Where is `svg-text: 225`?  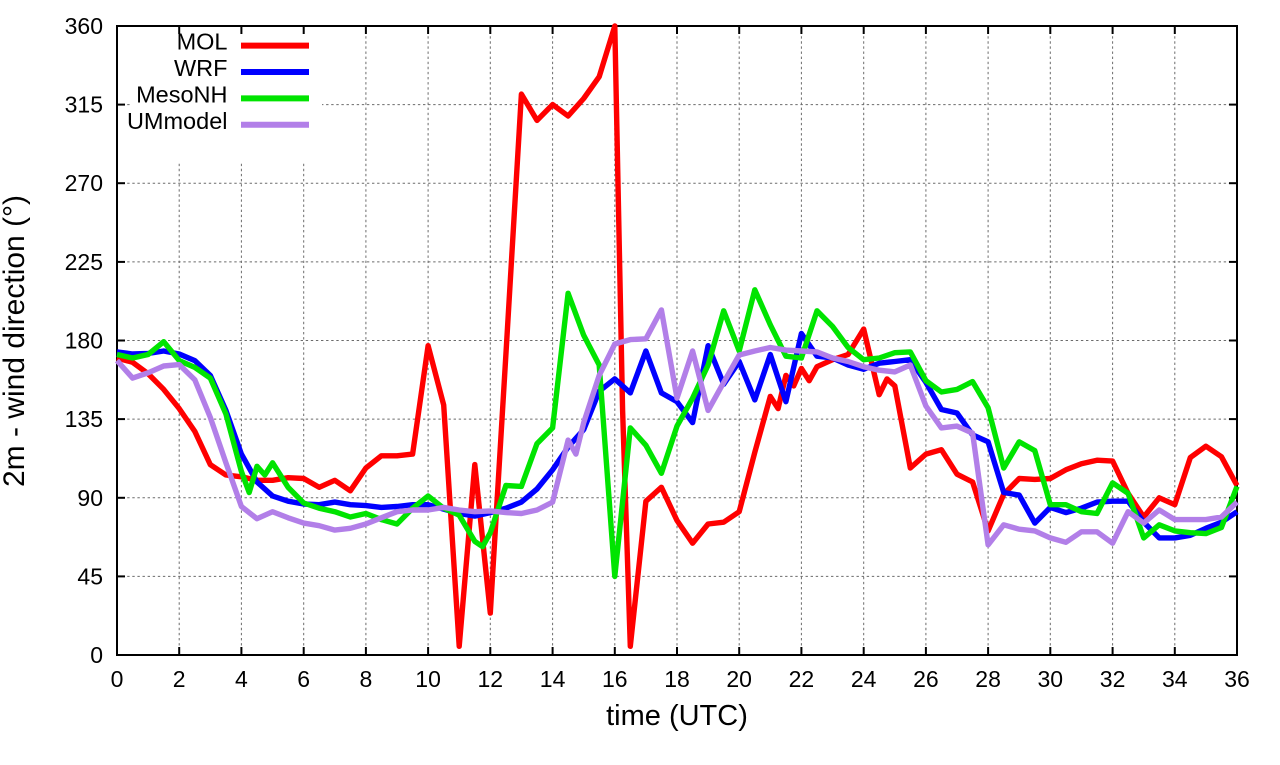
svg-text: 225 is located at coordinates (84, 262).